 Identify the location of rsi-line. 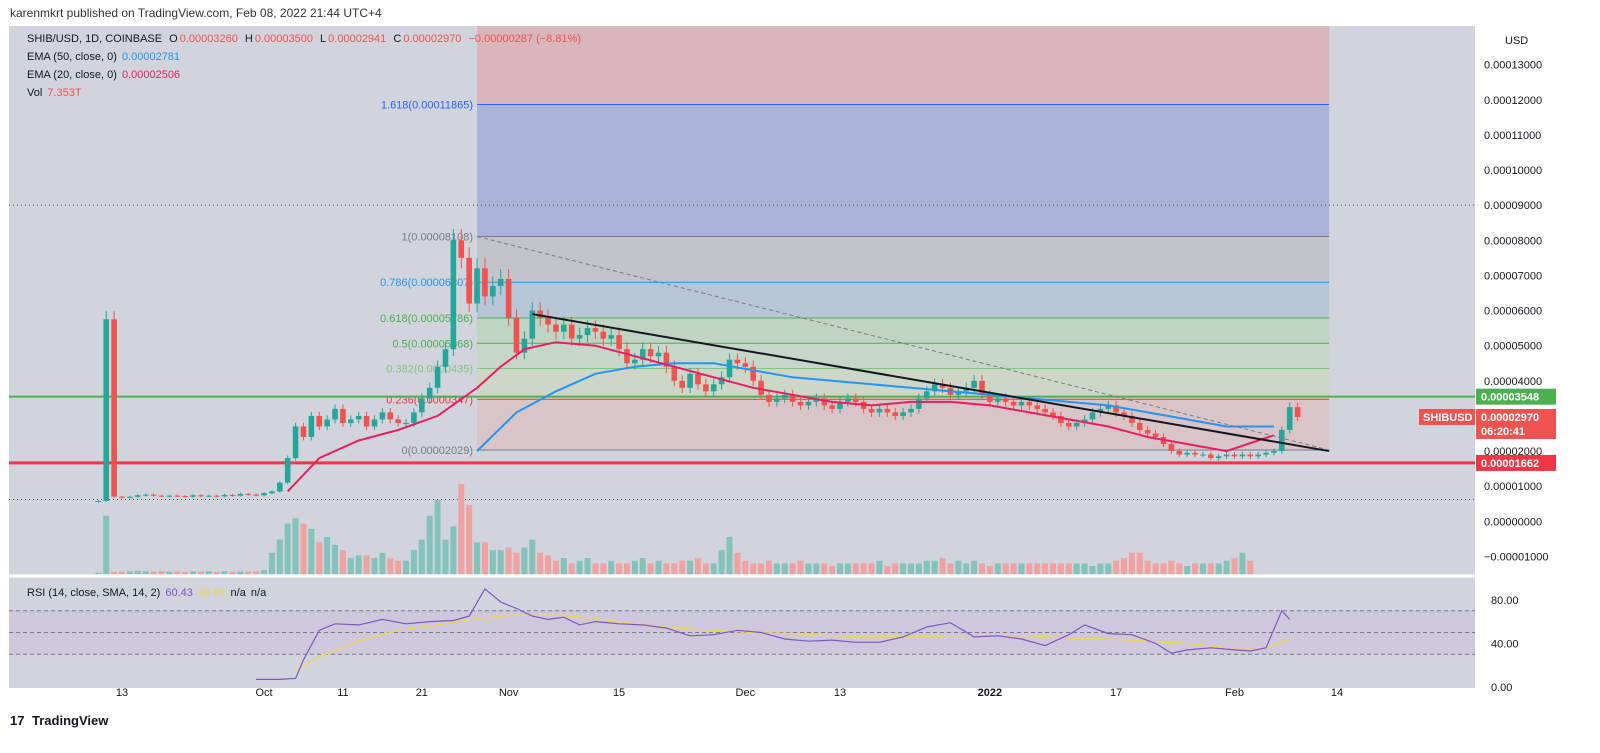
(773, 634).